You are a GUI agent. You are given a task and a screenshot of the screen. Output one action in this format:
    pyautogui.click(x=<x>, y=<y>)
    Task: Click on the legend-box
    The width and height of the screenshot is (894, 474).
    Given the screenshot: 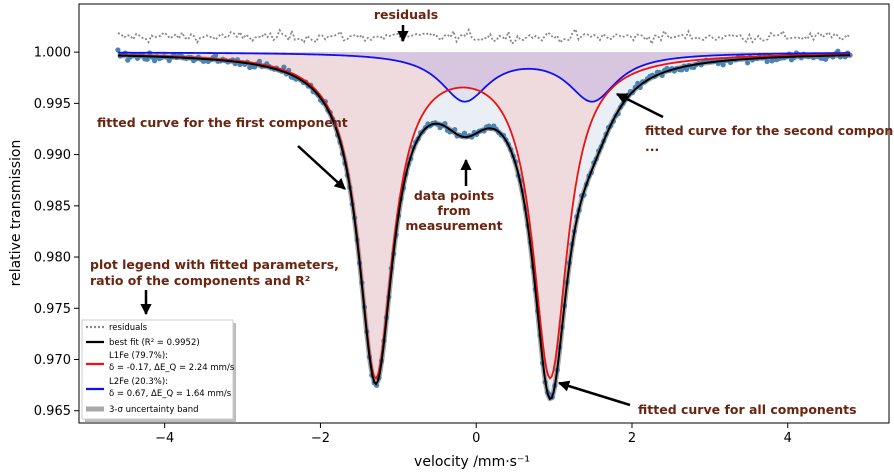 What is the action you would take?
    pyautogui.click(x=157, y=369)
    